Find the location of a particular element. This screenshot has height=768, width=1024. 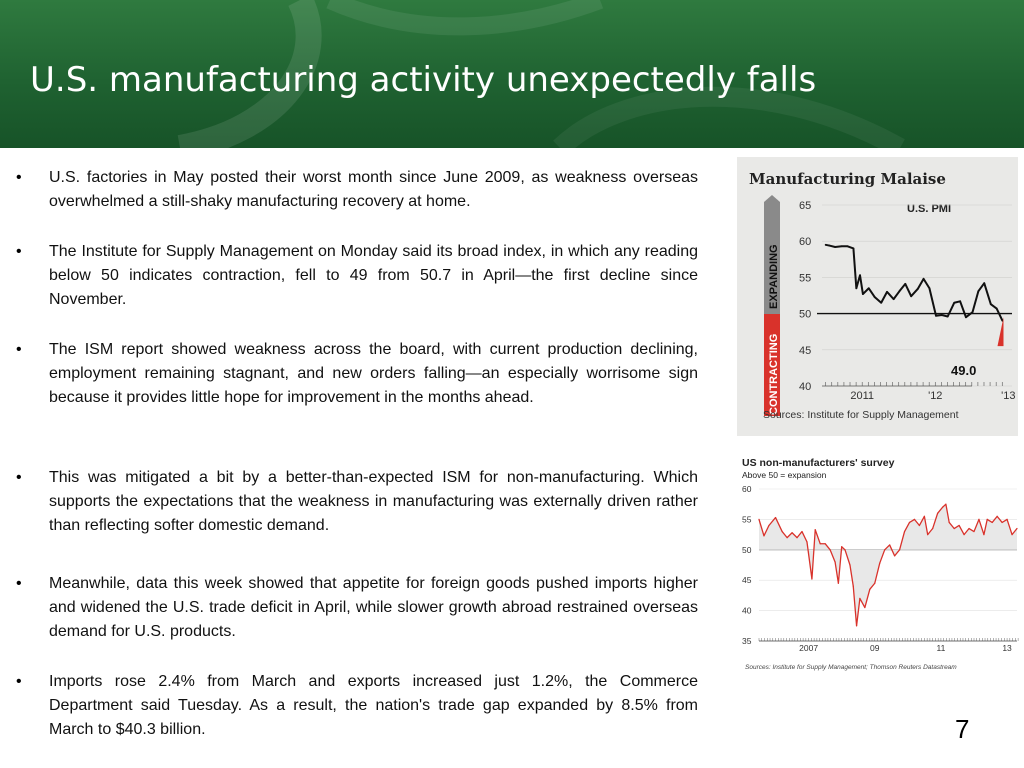

expanding-gauge-cap is located at coordinates (772, 198).